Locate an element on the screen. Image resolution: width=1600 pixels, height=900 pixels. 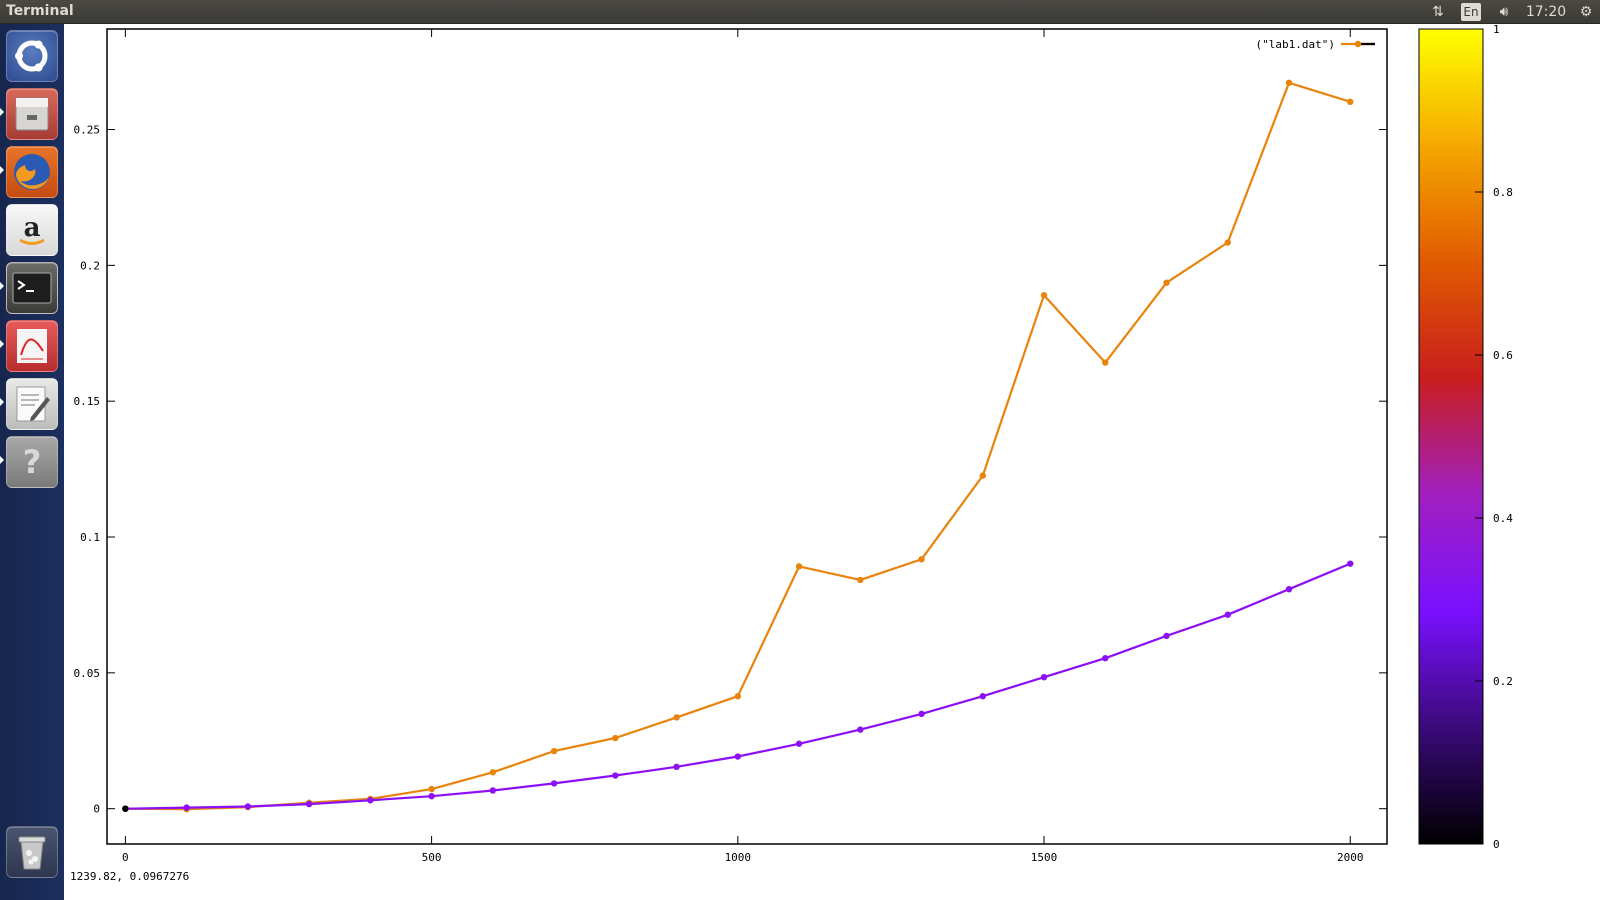
colorbar is located at coordinates (1451, 436).